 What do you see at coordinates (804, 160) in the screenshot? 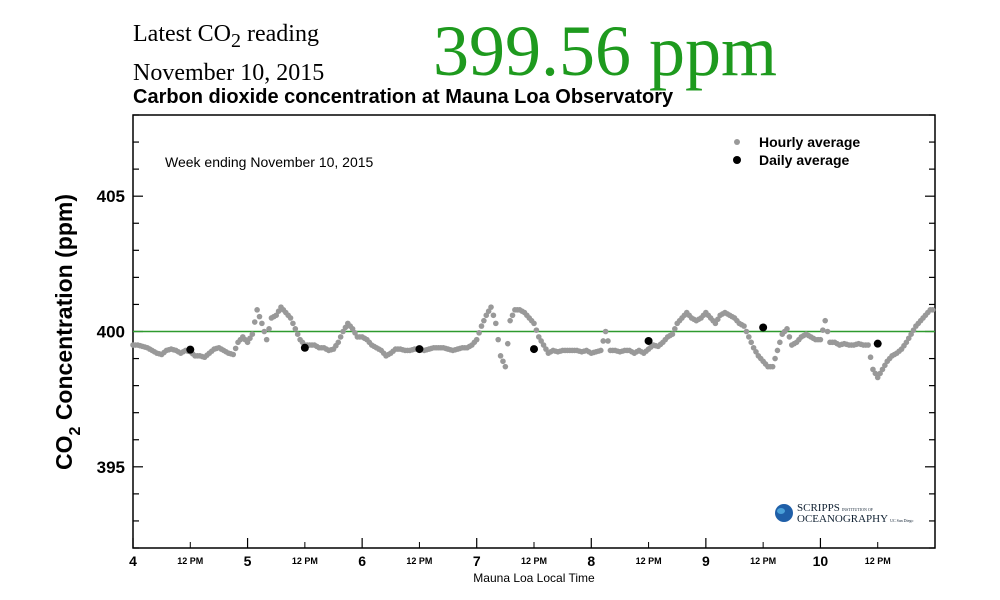
I see `legend-daily-label: Daily average` at bounding box center [804, 160].